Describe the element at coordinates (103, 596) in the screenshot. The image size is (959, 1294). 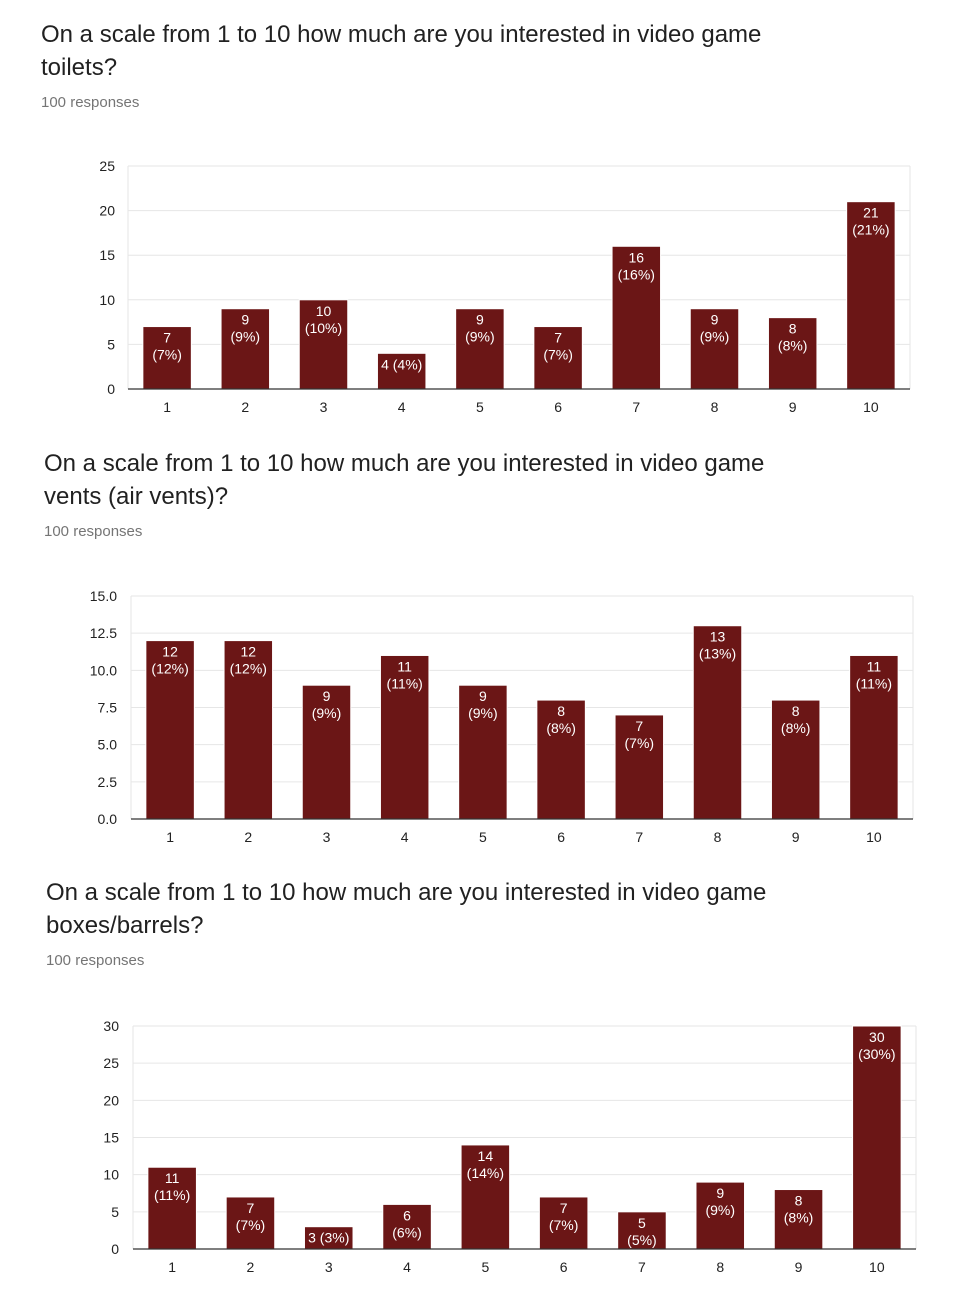
I see `y-tick-label: 15.0` at that location.